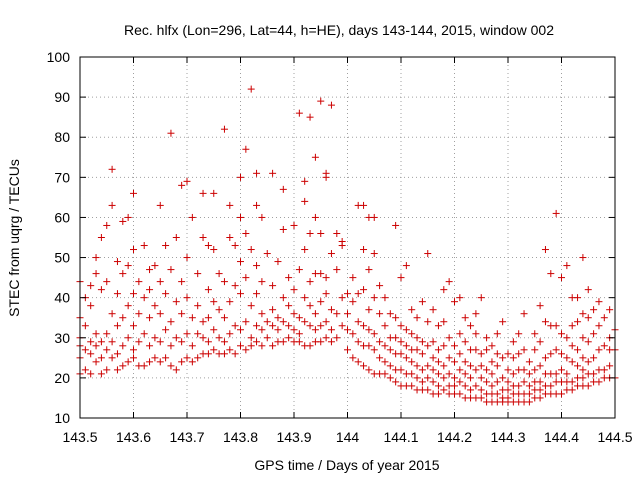  I want to click on x-tick-label: 143.6, so click(133, 437).